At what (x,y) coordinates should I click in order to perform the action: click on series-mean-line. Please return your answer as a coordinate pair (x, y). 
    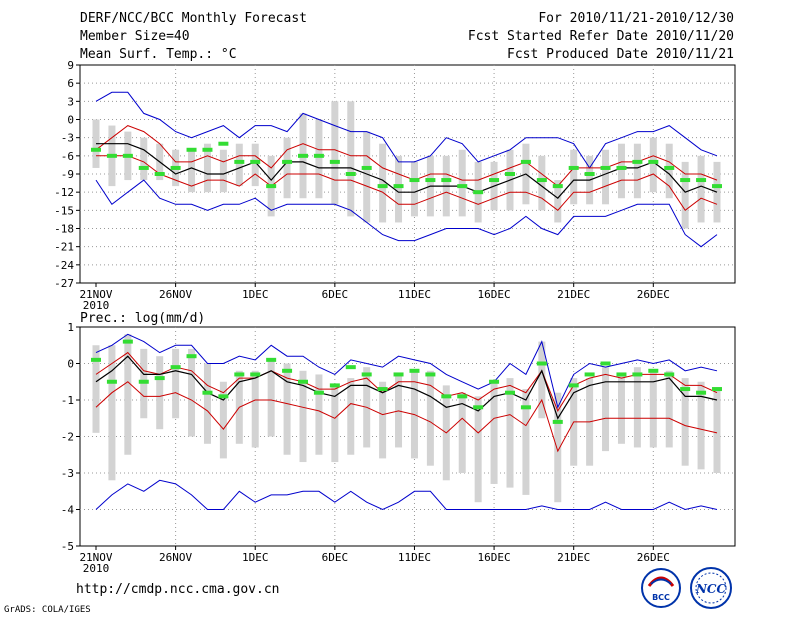
    Looking at the image, I should click on (407, 171).